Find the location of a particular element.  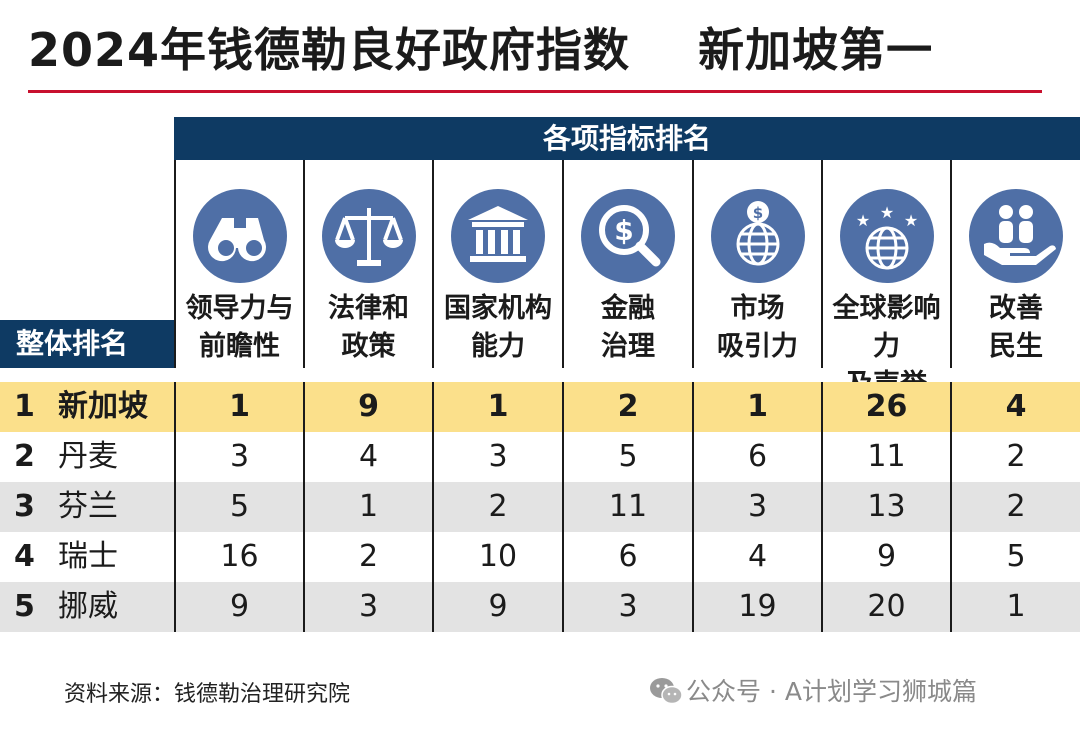

rank-cell: 20 is located at coordinates (885, 607).